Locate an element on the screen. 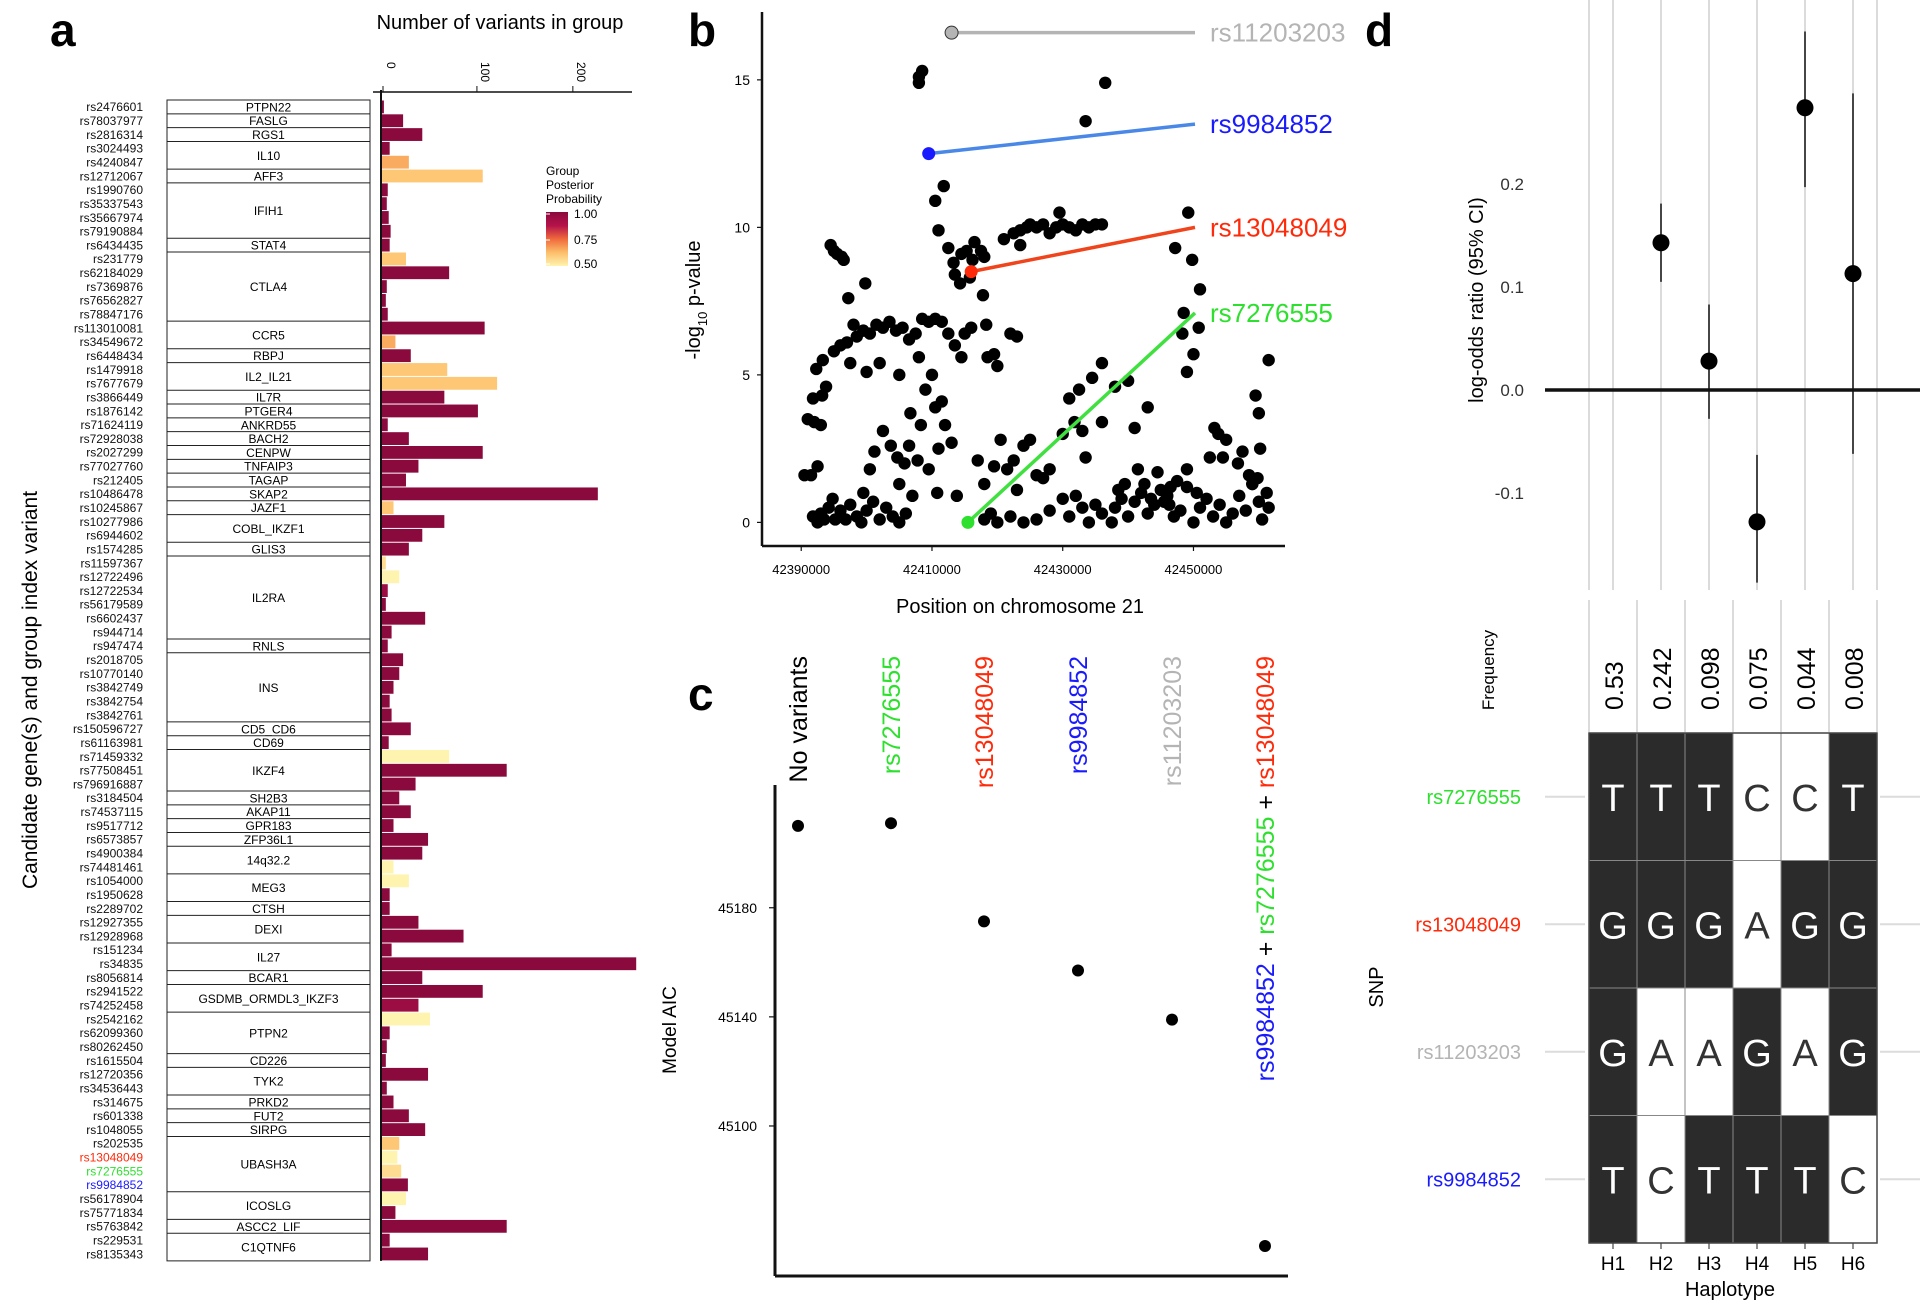 The width and height of the screenshot is (1920, 1304). log-odds-point is located at coordinates (1709, 361).